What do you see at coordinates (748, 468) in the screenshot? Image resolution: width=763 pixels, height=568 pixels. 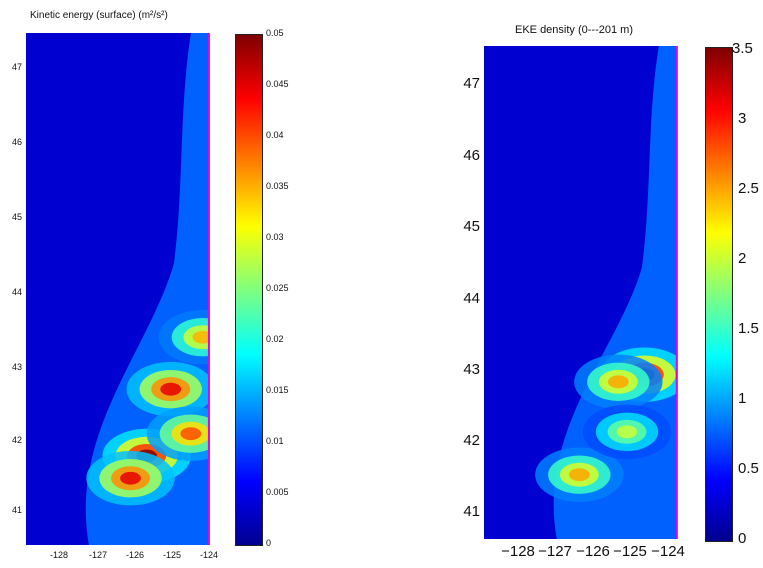 I see `colorbar-tick-label: 0.5` at bounding box center [748, 468].